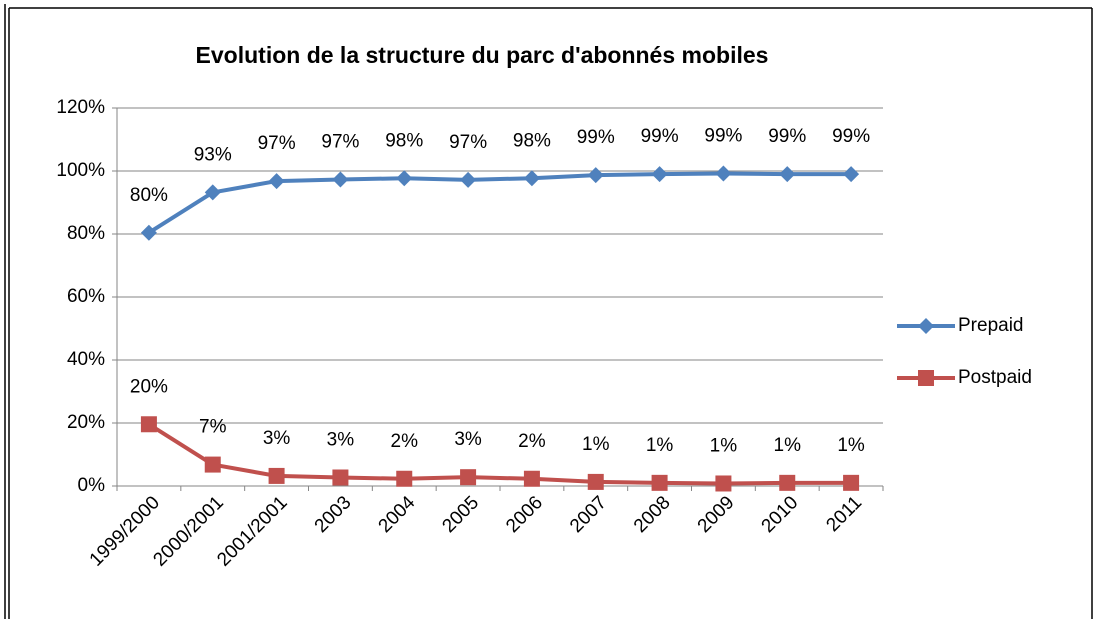 This screenshot has height=619, width=1096. Describe the element at coordinates (80, 107) in the screenshot. I see `y-tick-label: 120%` at that location.